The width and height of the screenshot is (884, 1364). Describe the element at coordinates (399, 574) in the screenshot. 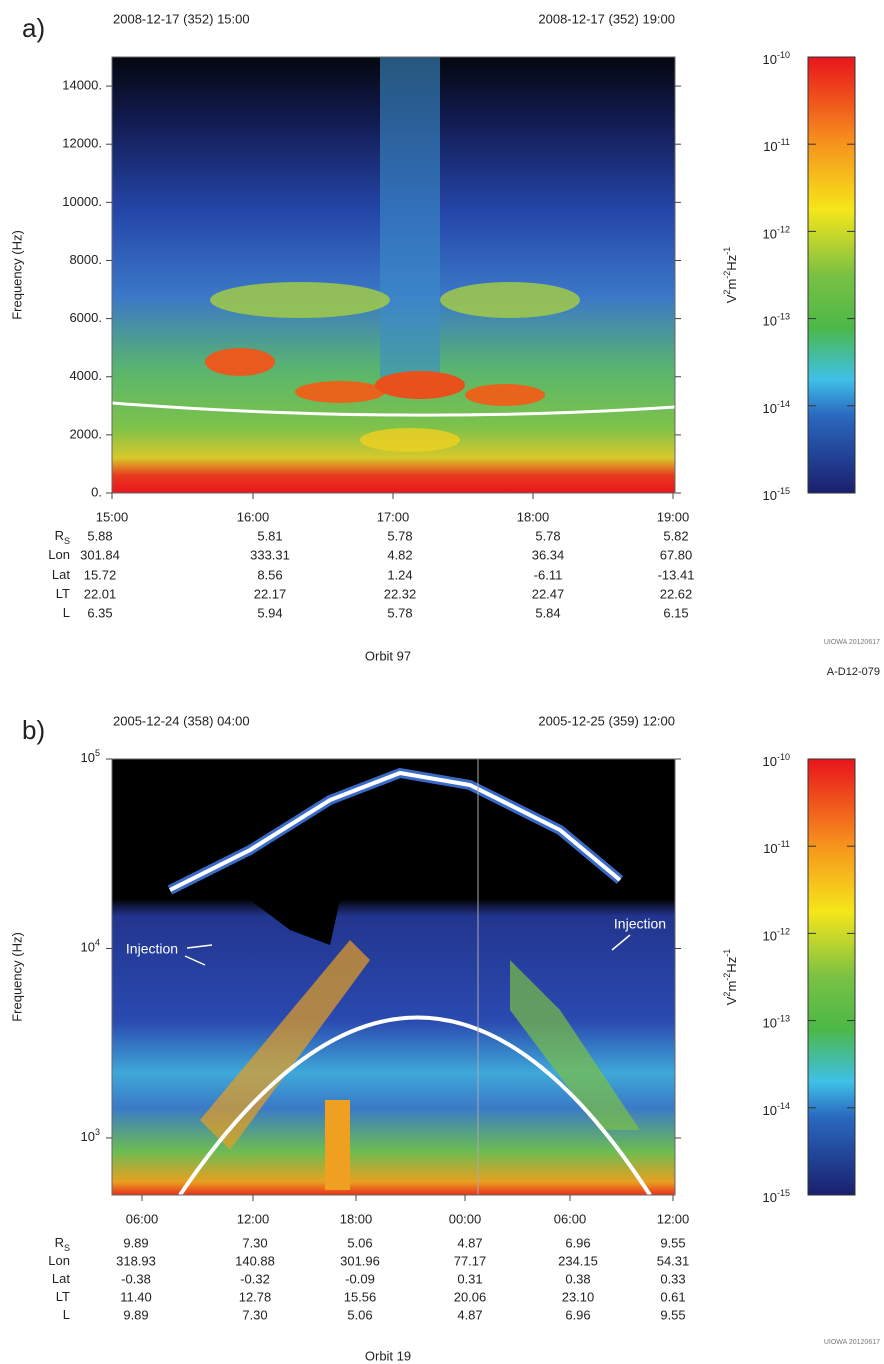

I see `row-value: 1.24` at that location.